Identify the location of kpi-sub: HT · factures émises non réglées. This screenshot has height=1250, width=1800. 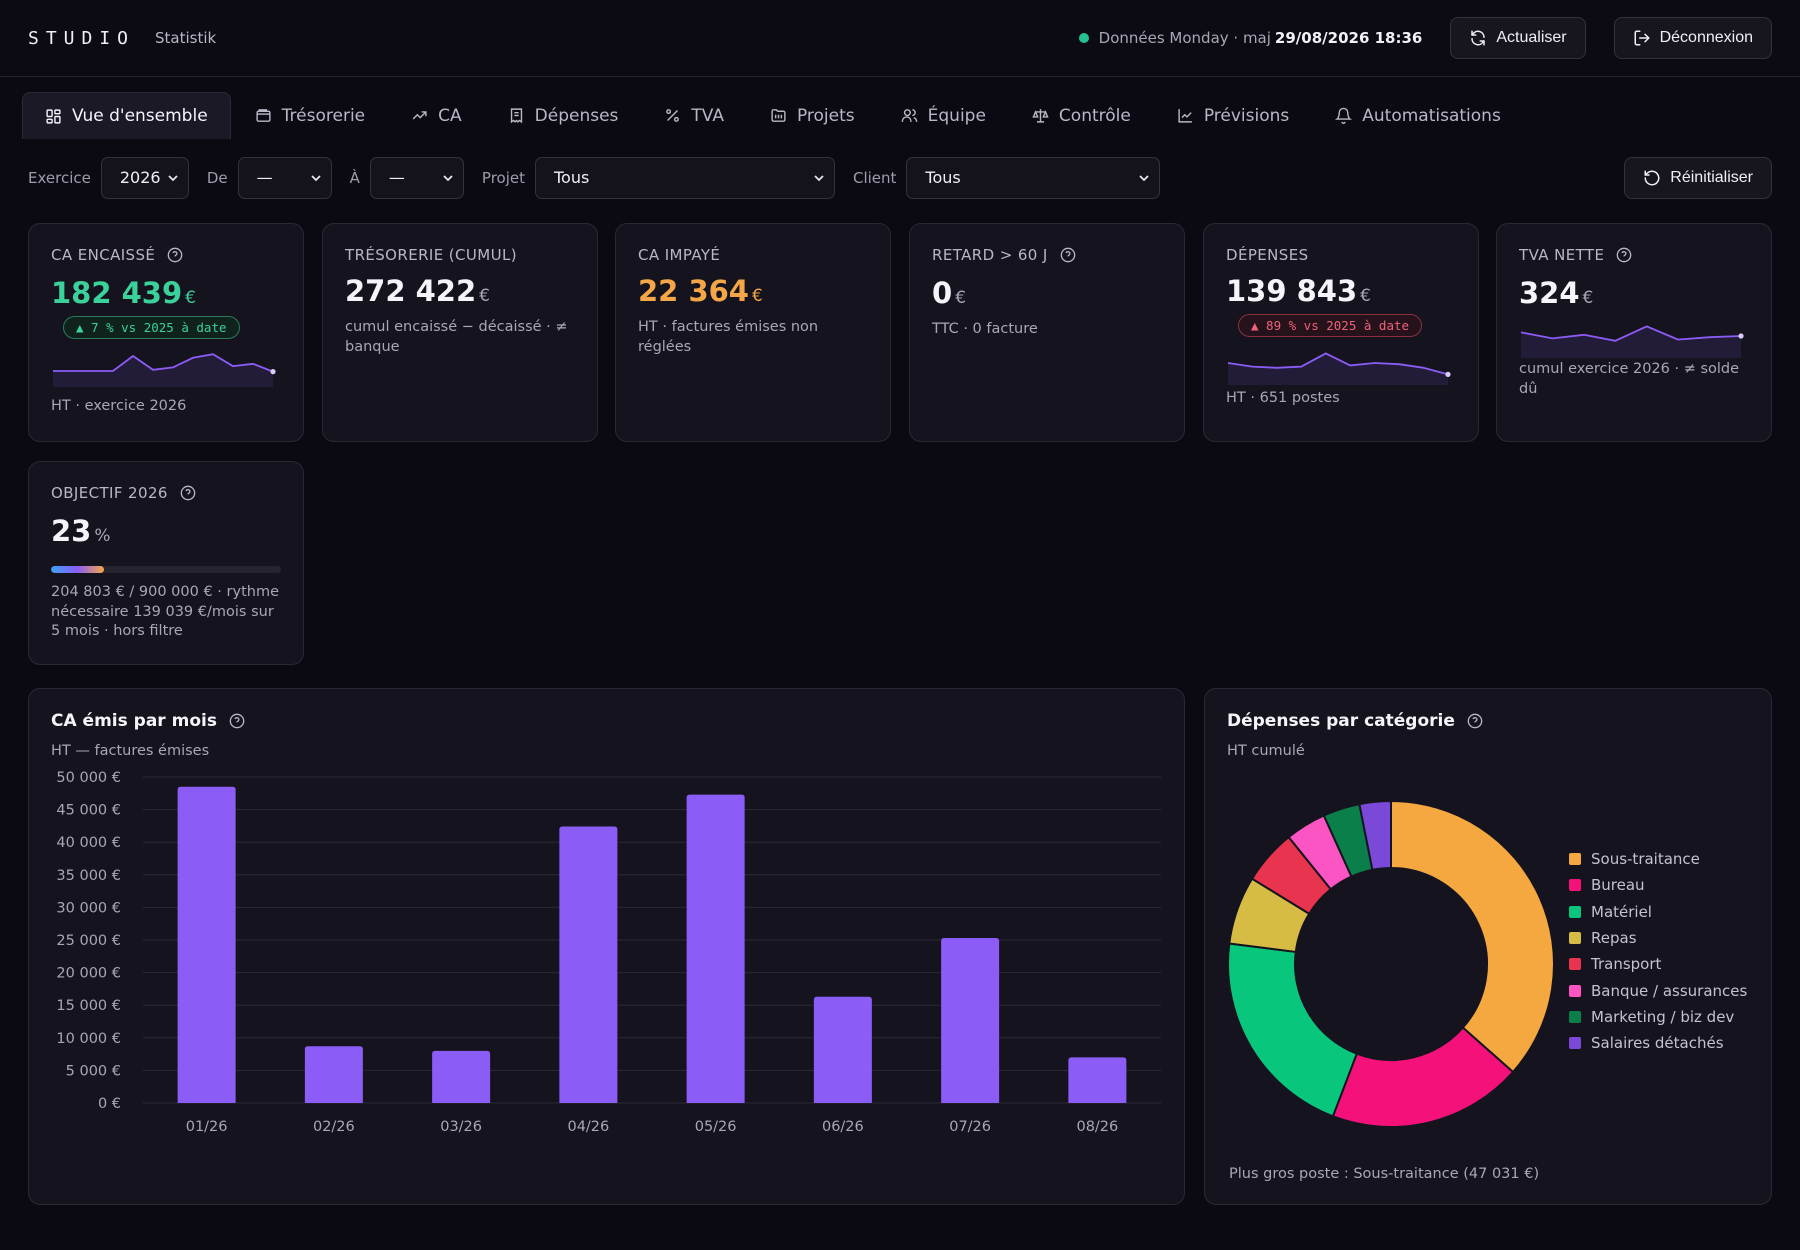
(728, 337).